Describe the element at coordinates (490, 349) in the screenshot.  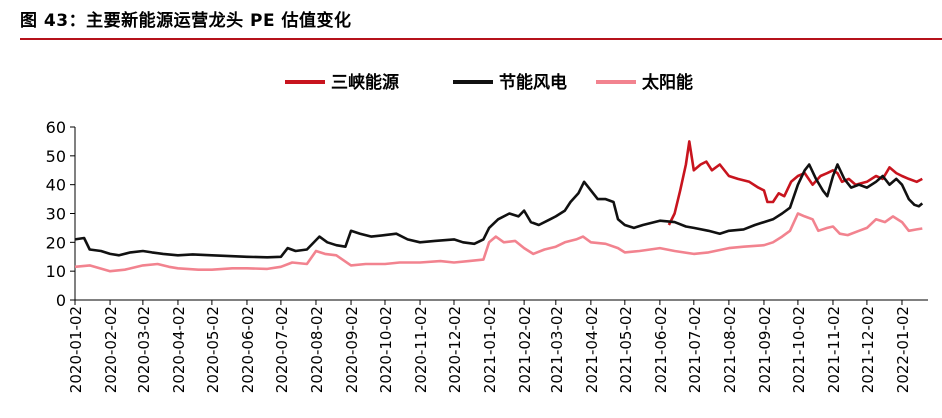
I see `x-tick-label: 2021-01-02` at that location.